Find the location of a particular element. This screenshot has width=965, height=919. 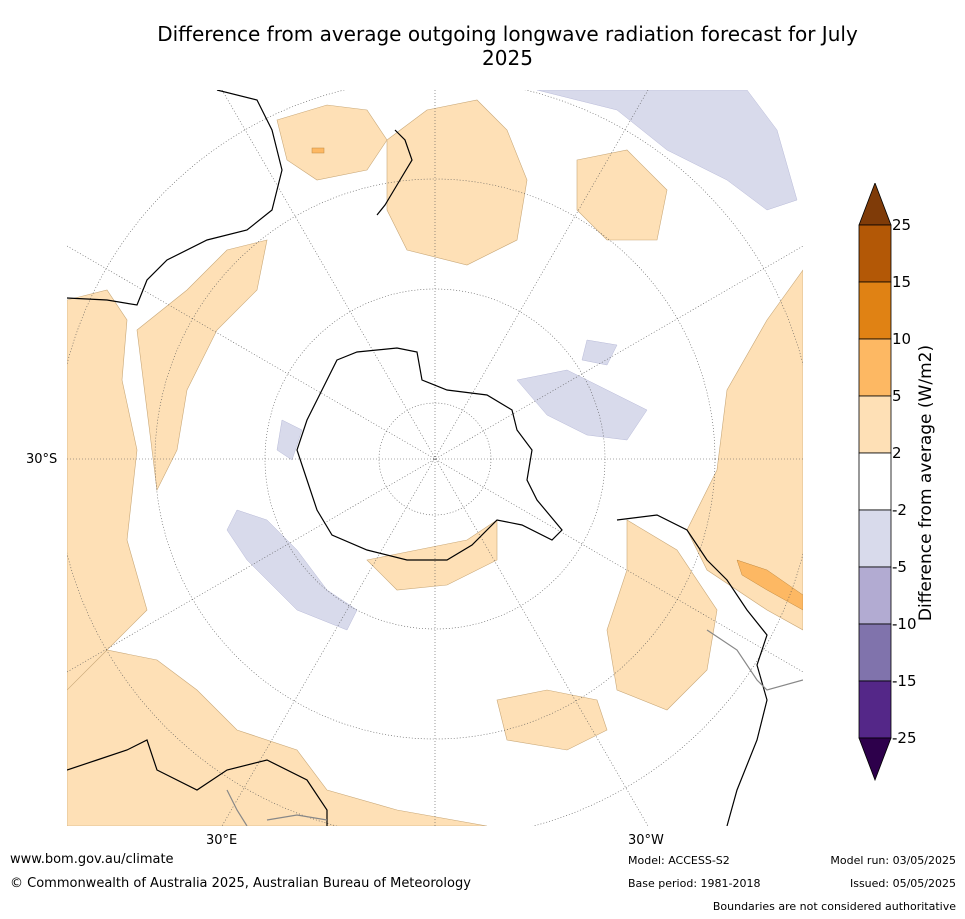

anomaly-region-indian-ocean is located at coordinates (202, 365).